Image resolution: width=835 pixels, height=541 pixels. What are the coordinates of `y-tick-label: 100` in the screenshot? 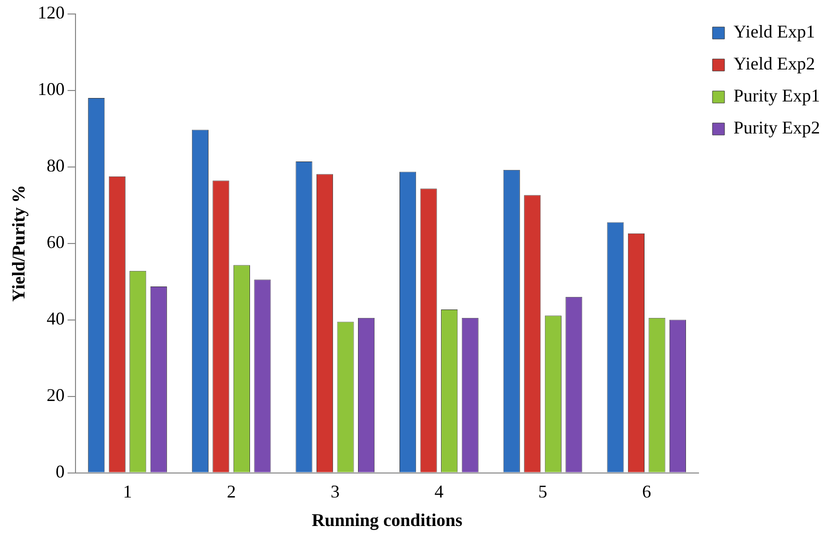 It's located at (51, 89).